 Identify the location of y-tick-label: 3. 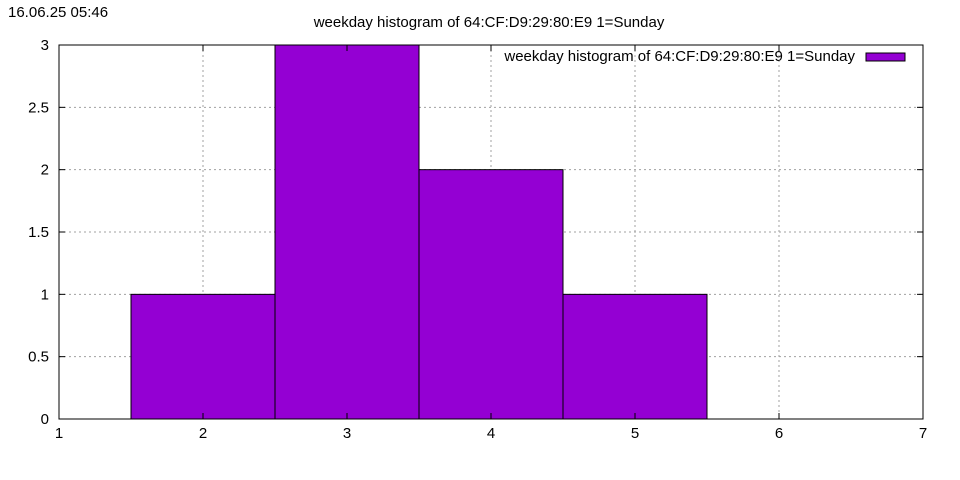
(45, 45).